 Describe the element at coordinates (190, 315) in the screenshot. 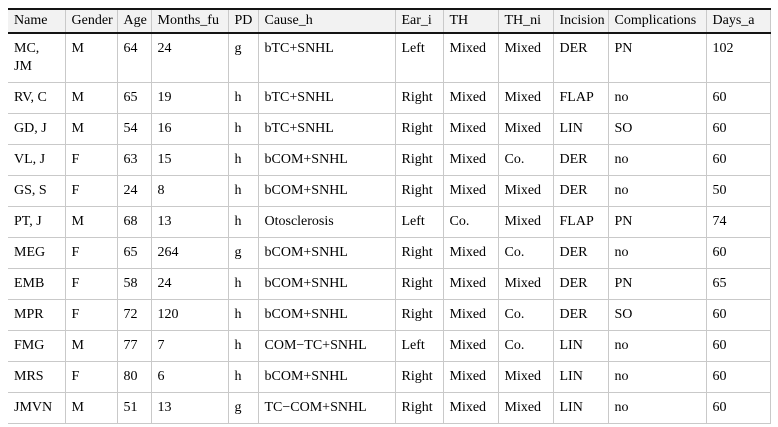

I see `table-cell: 120` at that location.